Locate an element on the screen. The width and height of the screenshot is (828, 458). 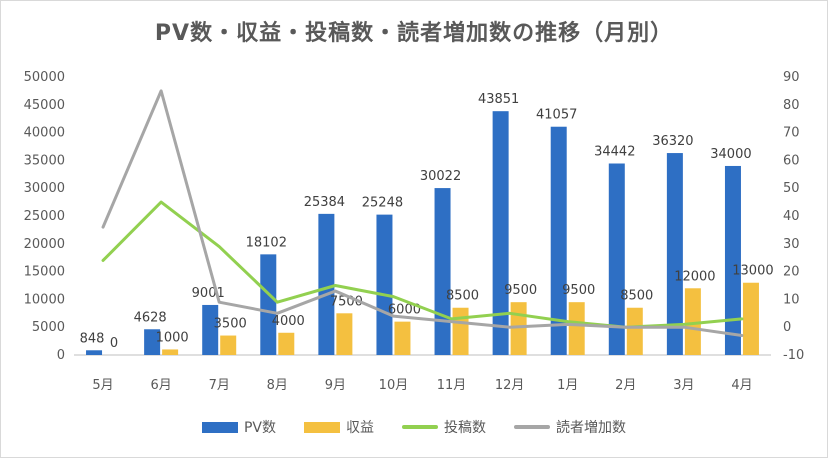
data-label-revenue: 4000 is located at coordinates (288, 321).